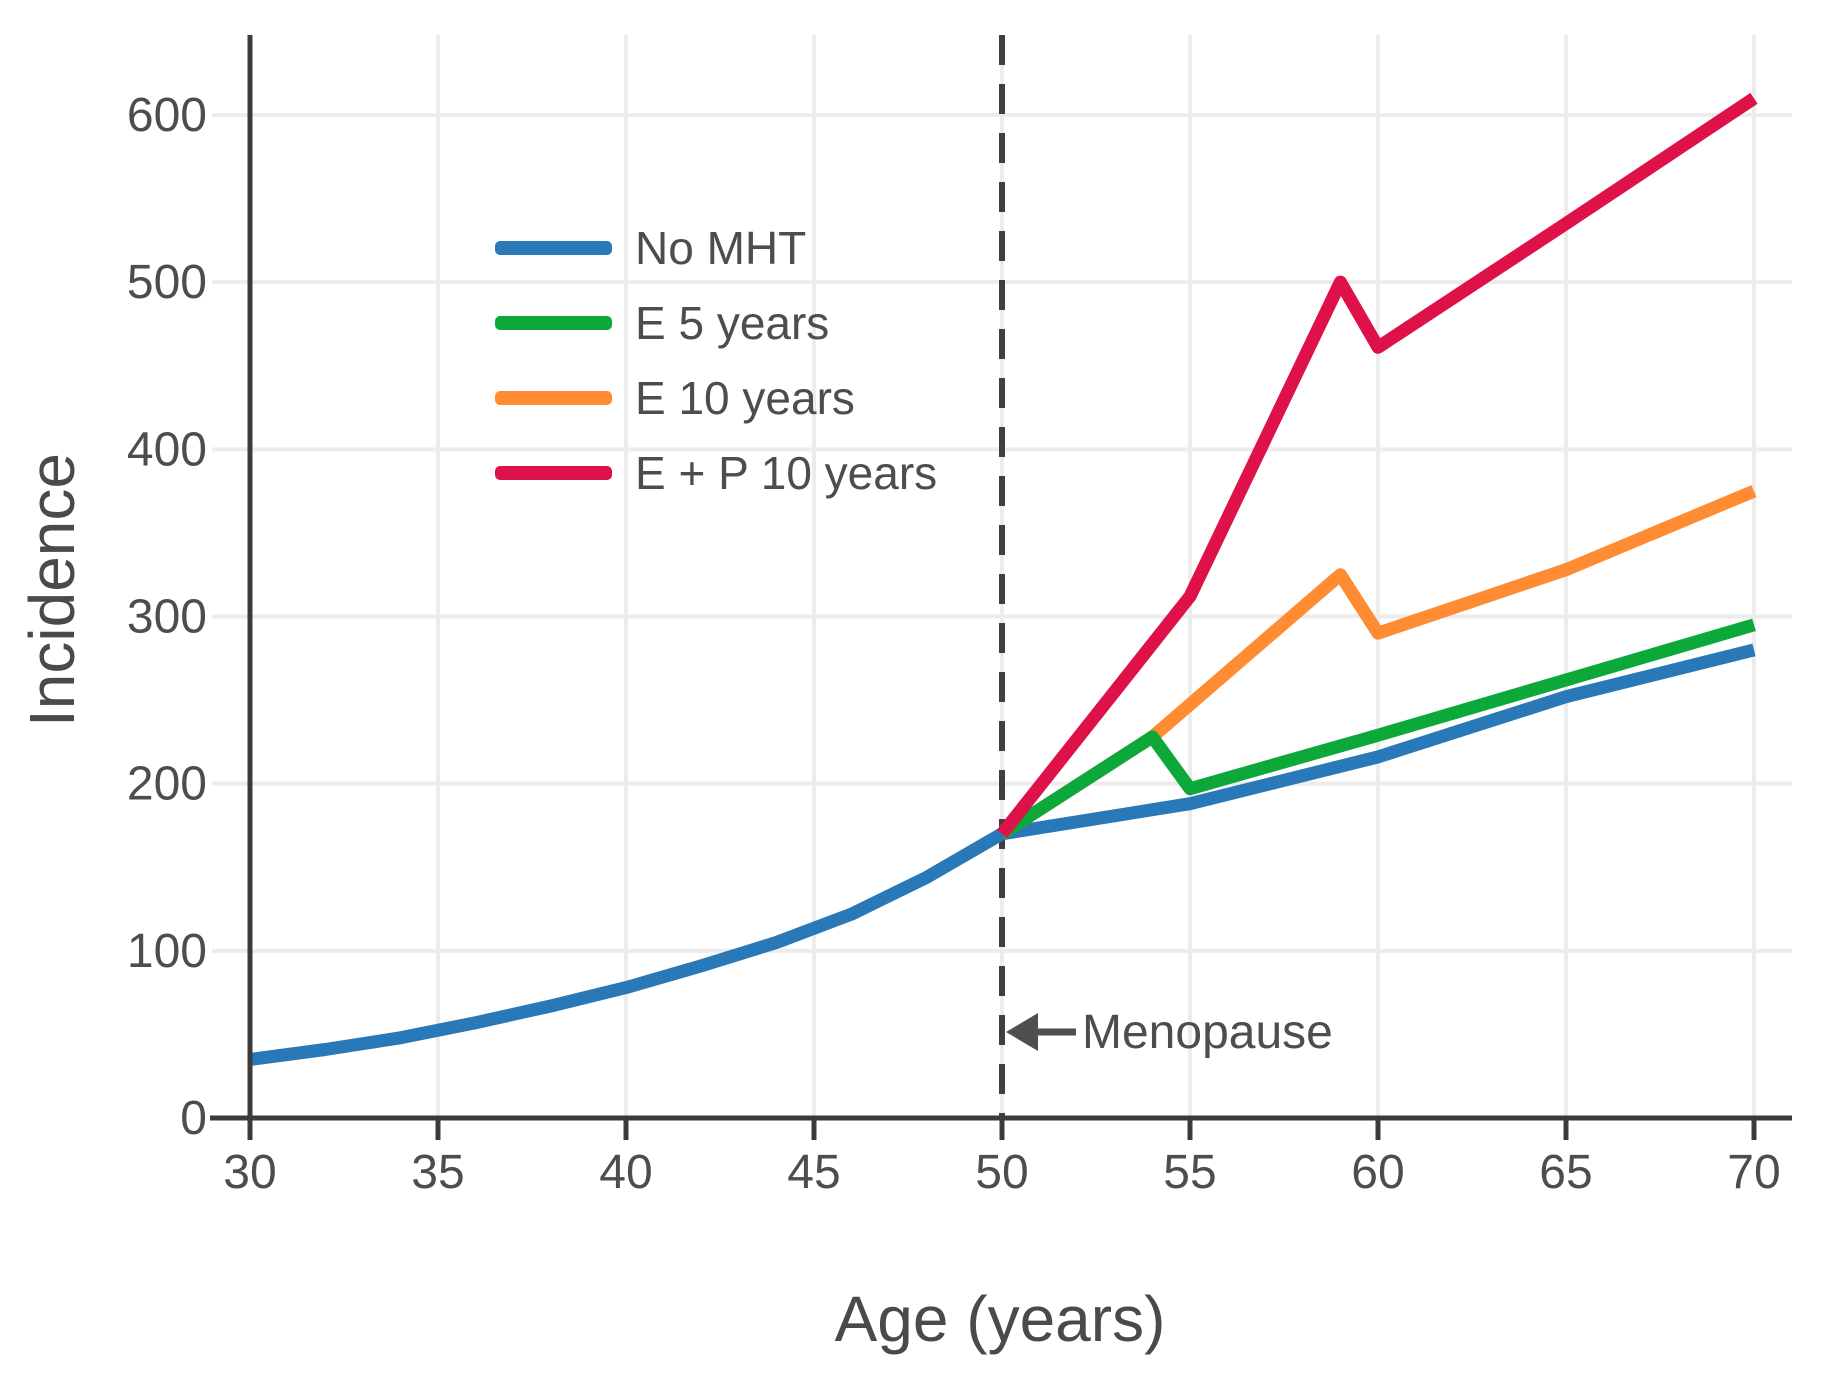  What do you see at coordinates (1565, 1172) in the screenshot?
I see `x-tick-label-65: 65` at bounding box center [1565, 1172].